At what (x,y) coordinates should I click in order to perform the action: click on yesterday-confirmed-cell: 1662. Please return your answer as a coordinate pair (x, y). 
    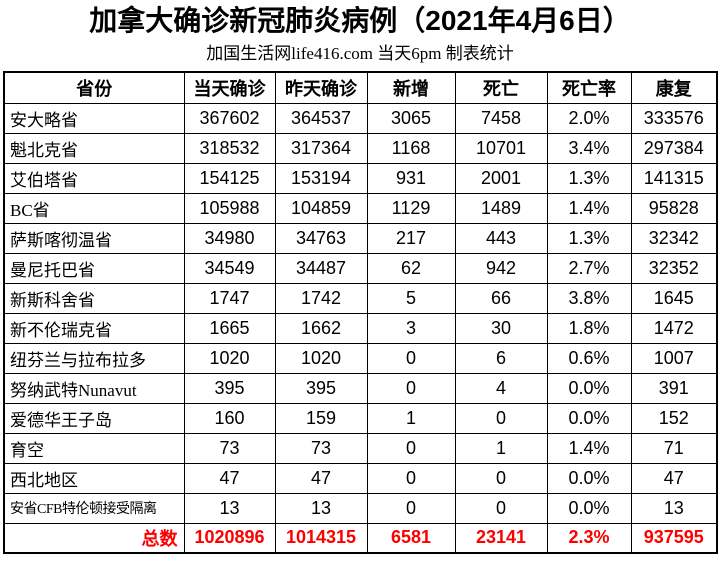
    Looking at the image, I should click on (321, 328).